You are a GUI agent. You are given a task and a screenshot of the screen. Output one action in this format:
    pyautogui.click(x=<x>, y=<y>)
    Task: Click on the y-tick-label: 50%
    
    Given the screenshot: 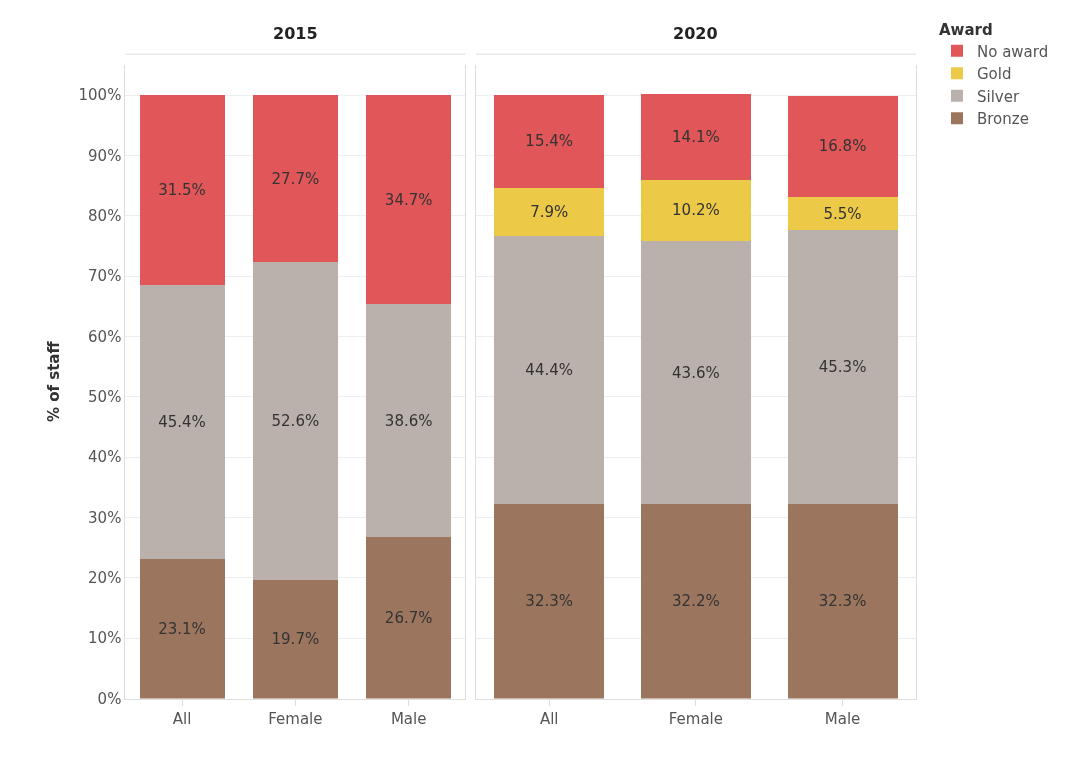 What is the action you would take?
    pyautogui.click(x=105, y=397)
    